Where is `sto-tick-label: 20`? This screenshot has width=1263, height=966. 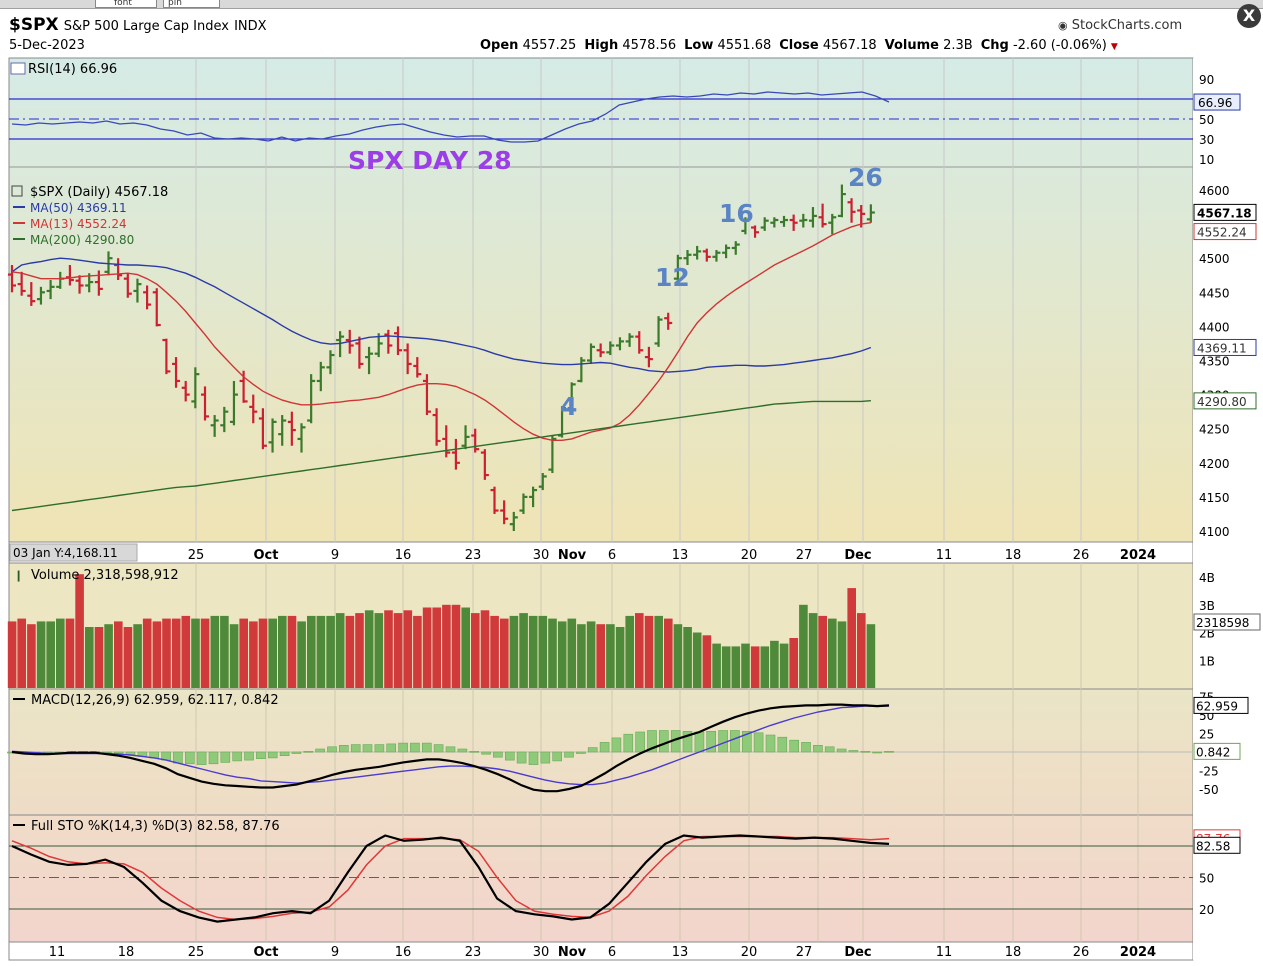
sto-tick-label: 20 is located at coordinates (1206, 910).